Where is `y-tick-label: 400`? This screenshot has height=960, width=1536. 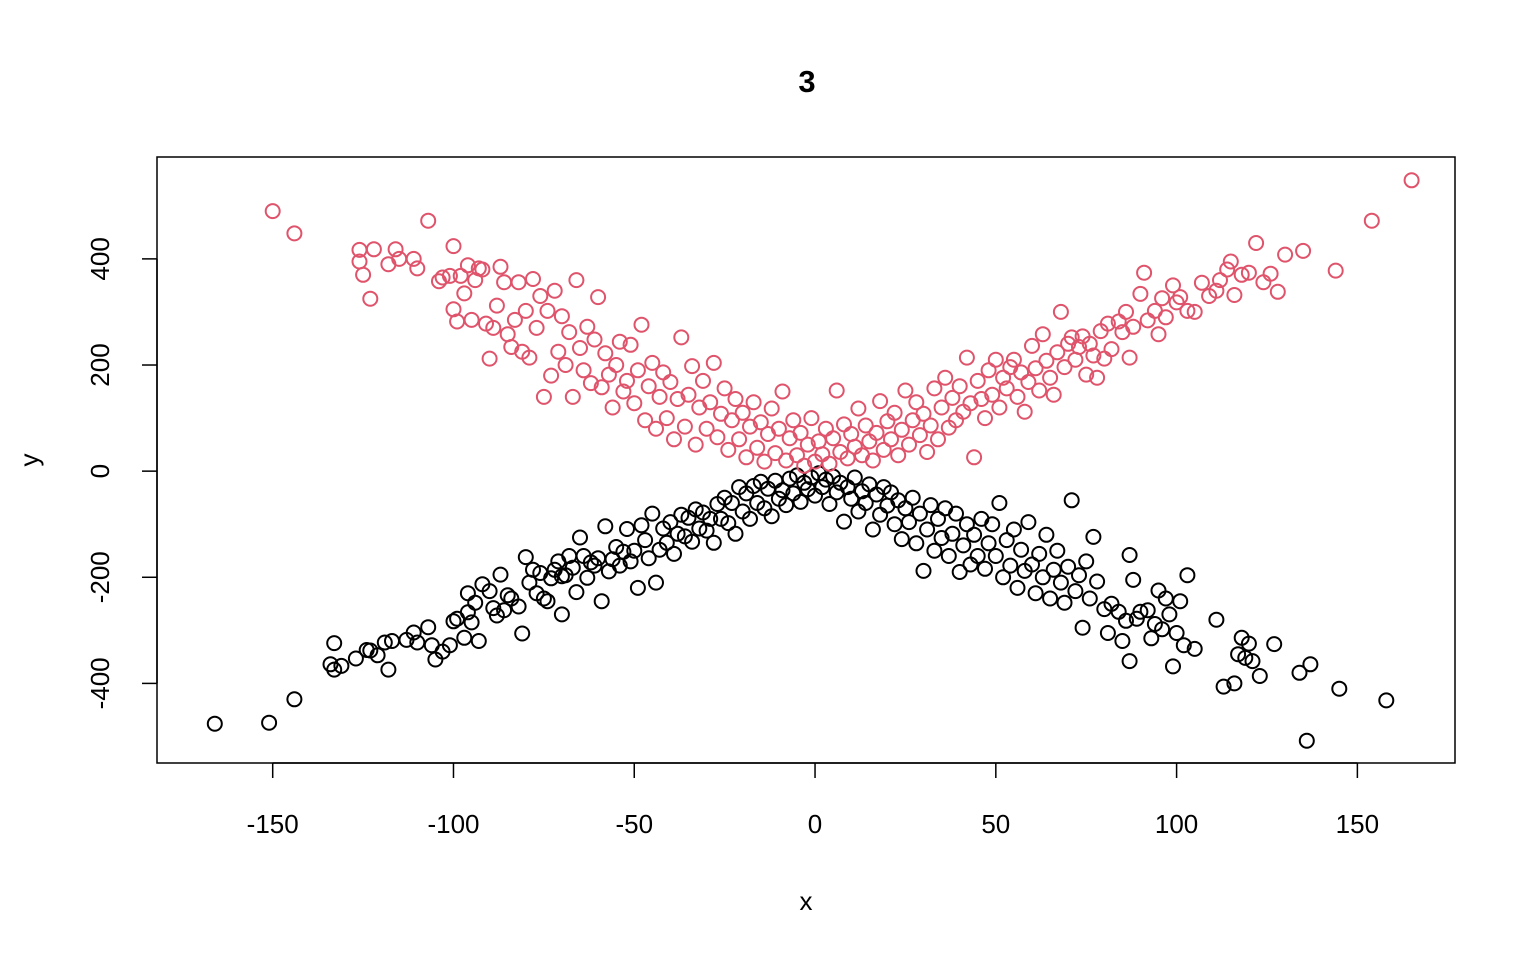
y-tick-label: 400 is located at coordinates (100, 258).